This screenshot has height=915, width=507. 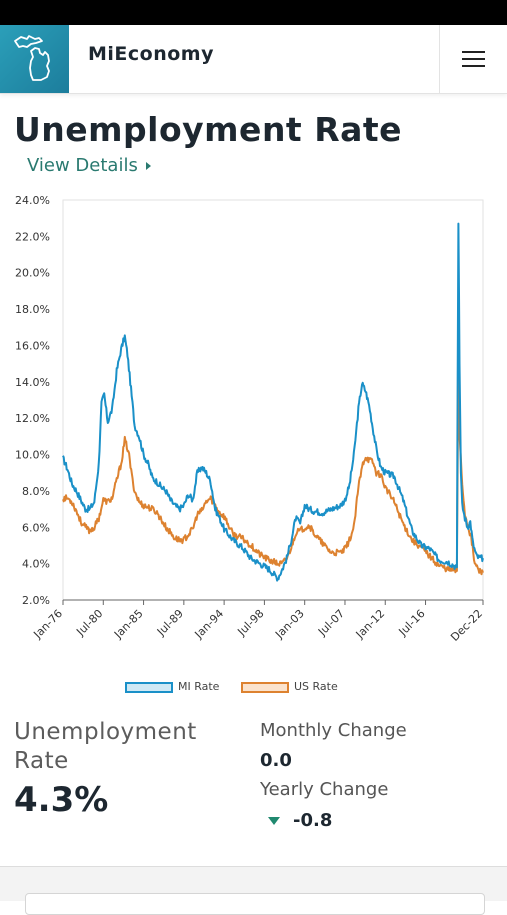 I want to click on unemployment-rate-label: Unemployment Rate, so click(x=105, y=746).